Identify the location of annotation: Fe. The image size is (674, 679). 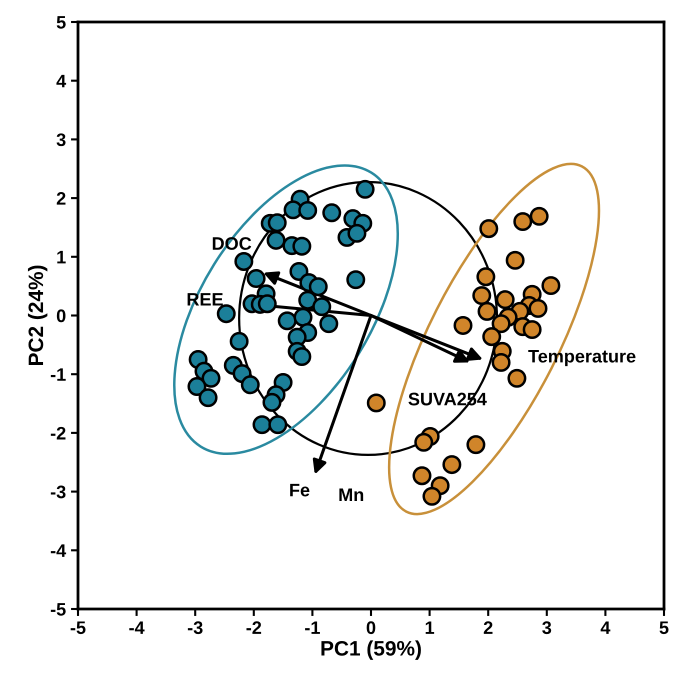
(300, 490).